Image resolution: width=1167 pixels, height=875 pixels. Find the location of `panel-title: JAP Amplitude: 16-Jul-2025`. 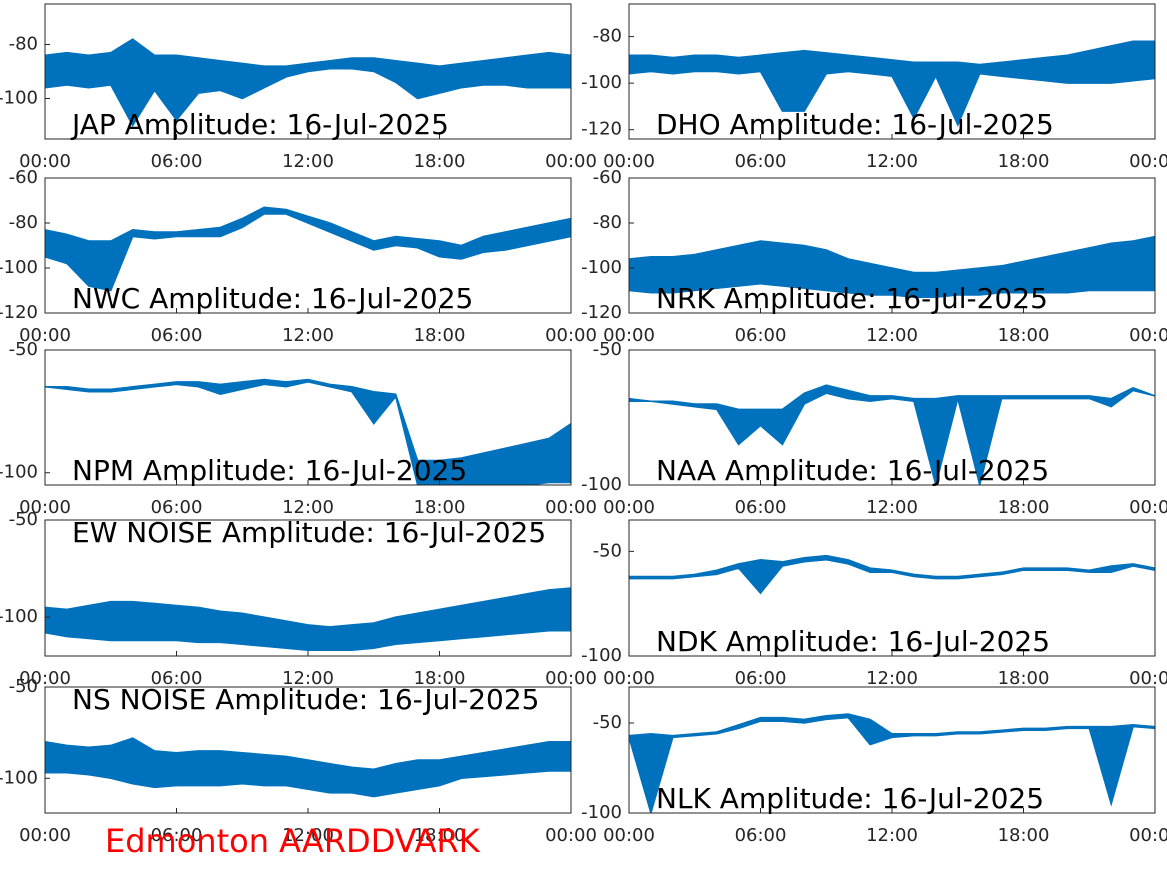

panel-title: JAP Amplitude: 16-Jul-2025 is located at coordinates (259, 124).